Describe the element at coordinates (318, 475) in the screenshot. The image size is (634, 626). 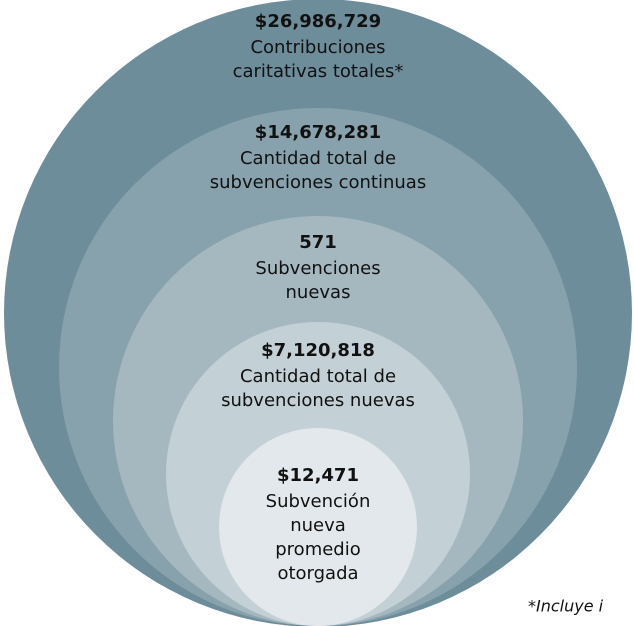
I see `node-value: $12,471` at that location.